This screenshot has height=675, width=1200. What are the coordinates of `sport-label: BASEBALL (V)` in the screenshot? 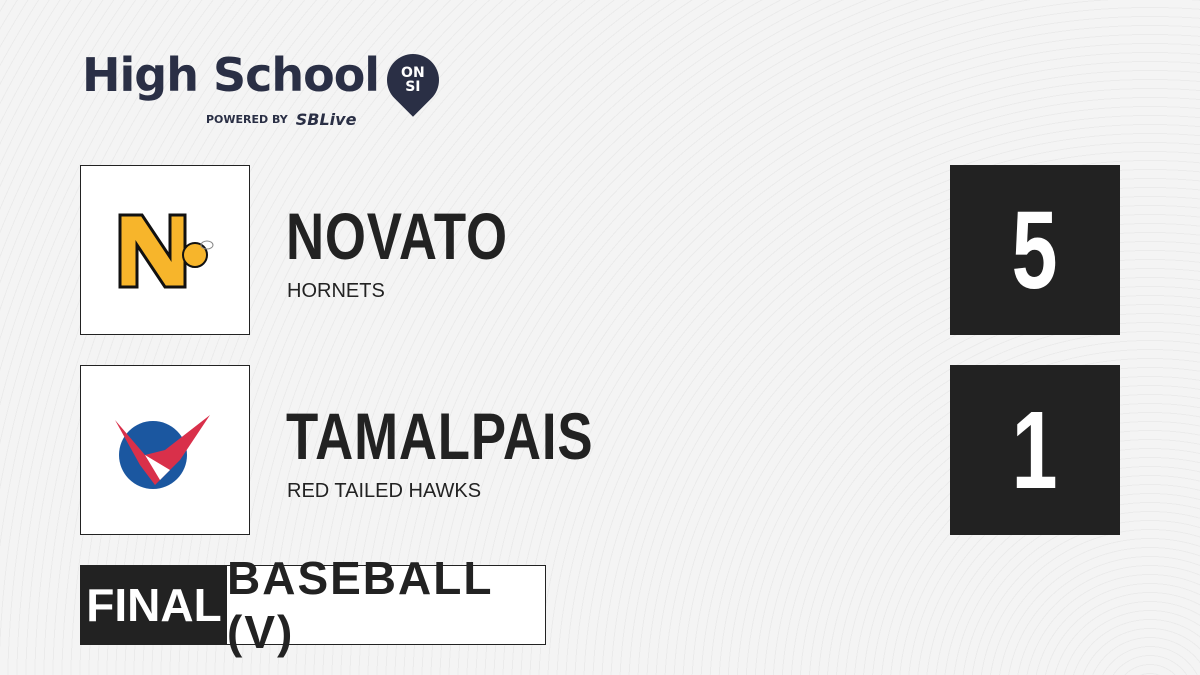 It's located at (360, 605).